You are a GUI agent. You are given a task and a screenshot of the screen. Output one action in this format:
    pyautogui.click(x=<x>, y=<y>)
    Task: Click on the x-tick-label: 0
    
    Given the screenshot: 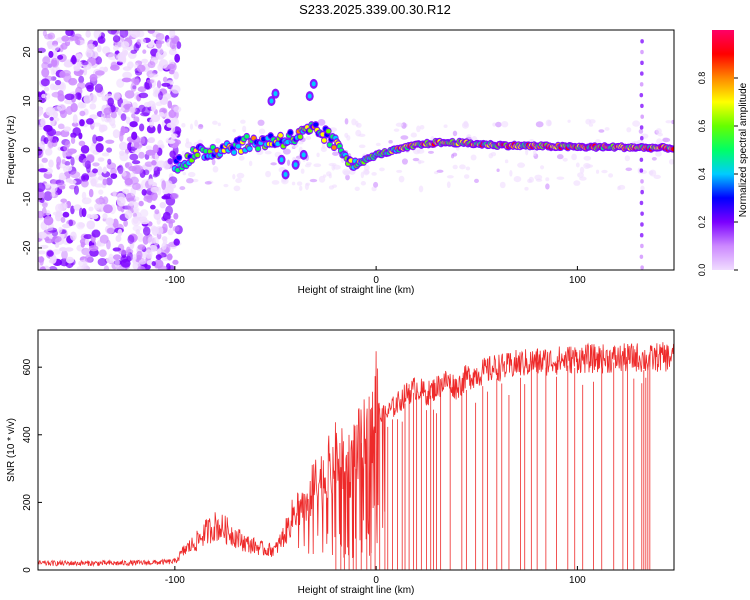 What is the action you would take?
    pyautogui.click(x=376, y=580)
    